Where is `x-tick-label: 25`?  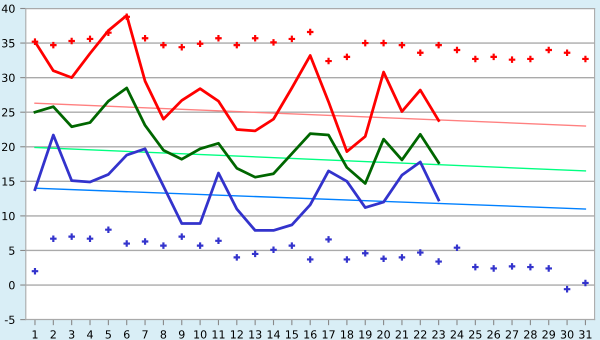
x-tick-label: 25 is located at coordinates (475, 334).